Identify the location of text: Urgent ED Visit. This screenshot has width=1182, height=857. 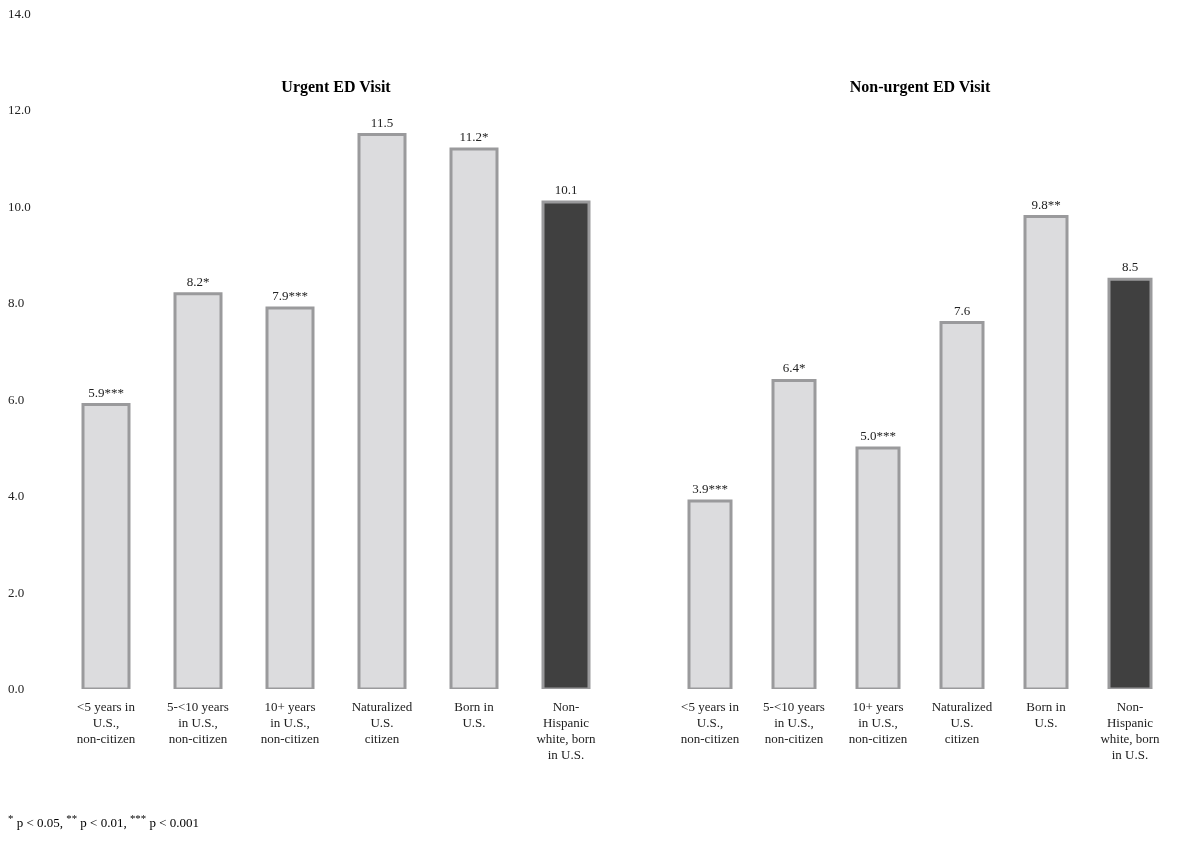
(336, 87).